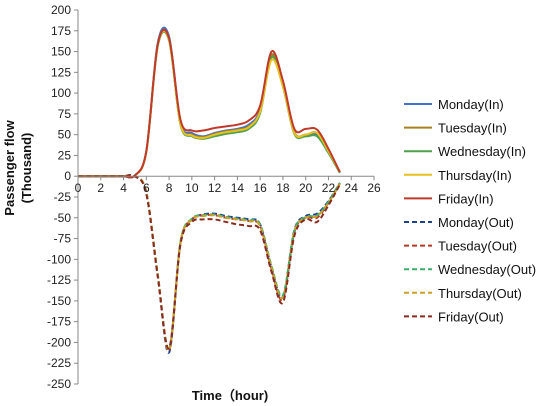 The width and height of the screenshot is (550, 406). I want to click on y-tick-label: 25, so click(65, 155).